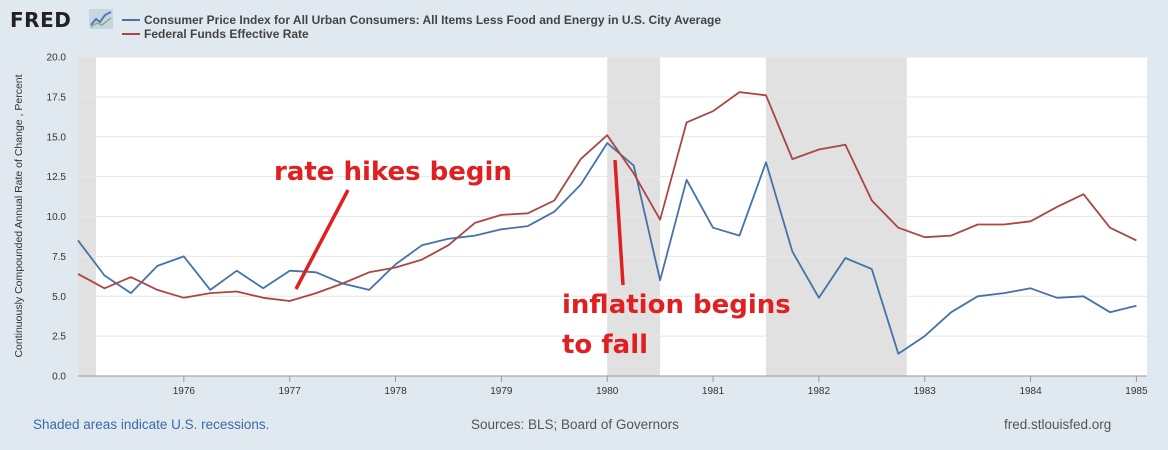  Describe the element at coordinates (59, 377) in the screenshot. I see `y-tick-label: 0.0` at that location.